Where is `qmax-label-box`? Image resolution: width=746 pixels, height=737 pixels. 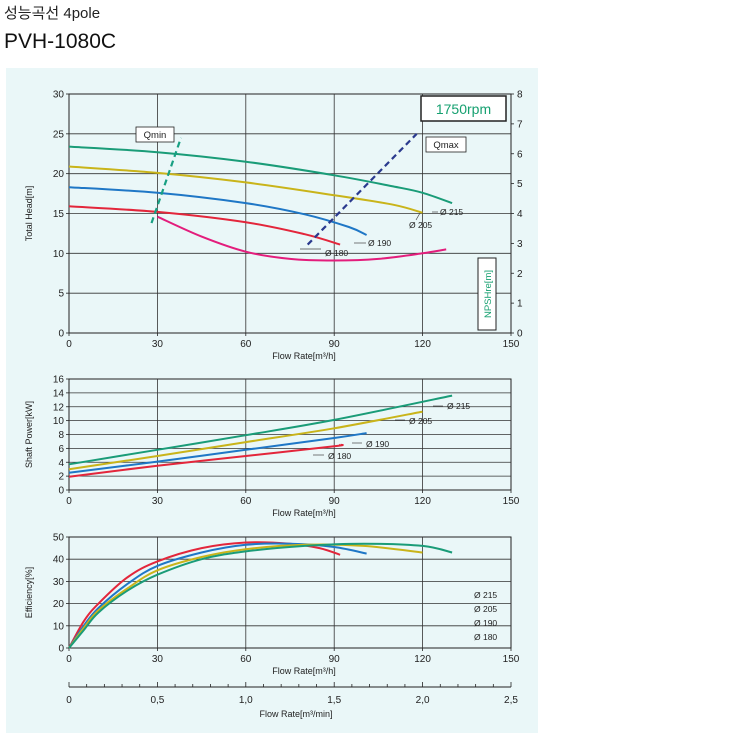 qmax-label-box is located at coordinates (446, 144).